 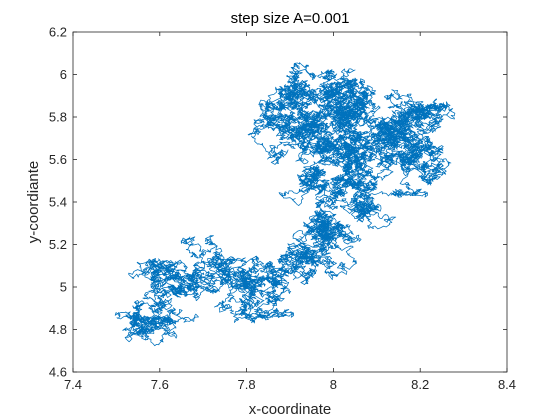 I want to click on y-tick-label: 4.8, so click(x=58, y=329).